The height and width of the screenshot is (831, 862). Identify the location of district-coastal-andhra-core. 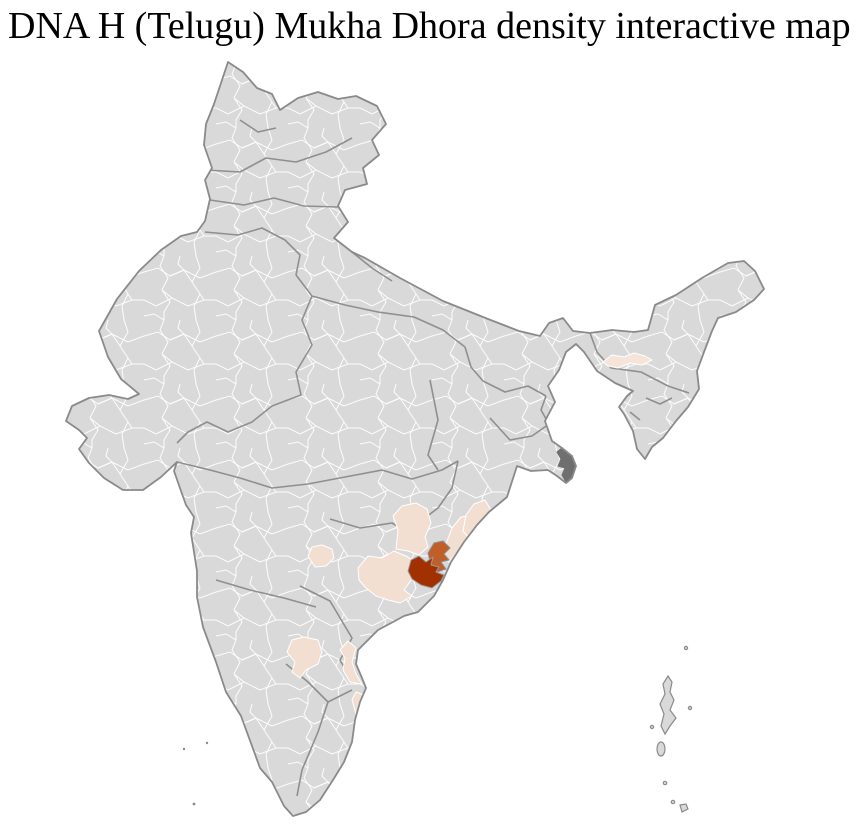
(426, 572).